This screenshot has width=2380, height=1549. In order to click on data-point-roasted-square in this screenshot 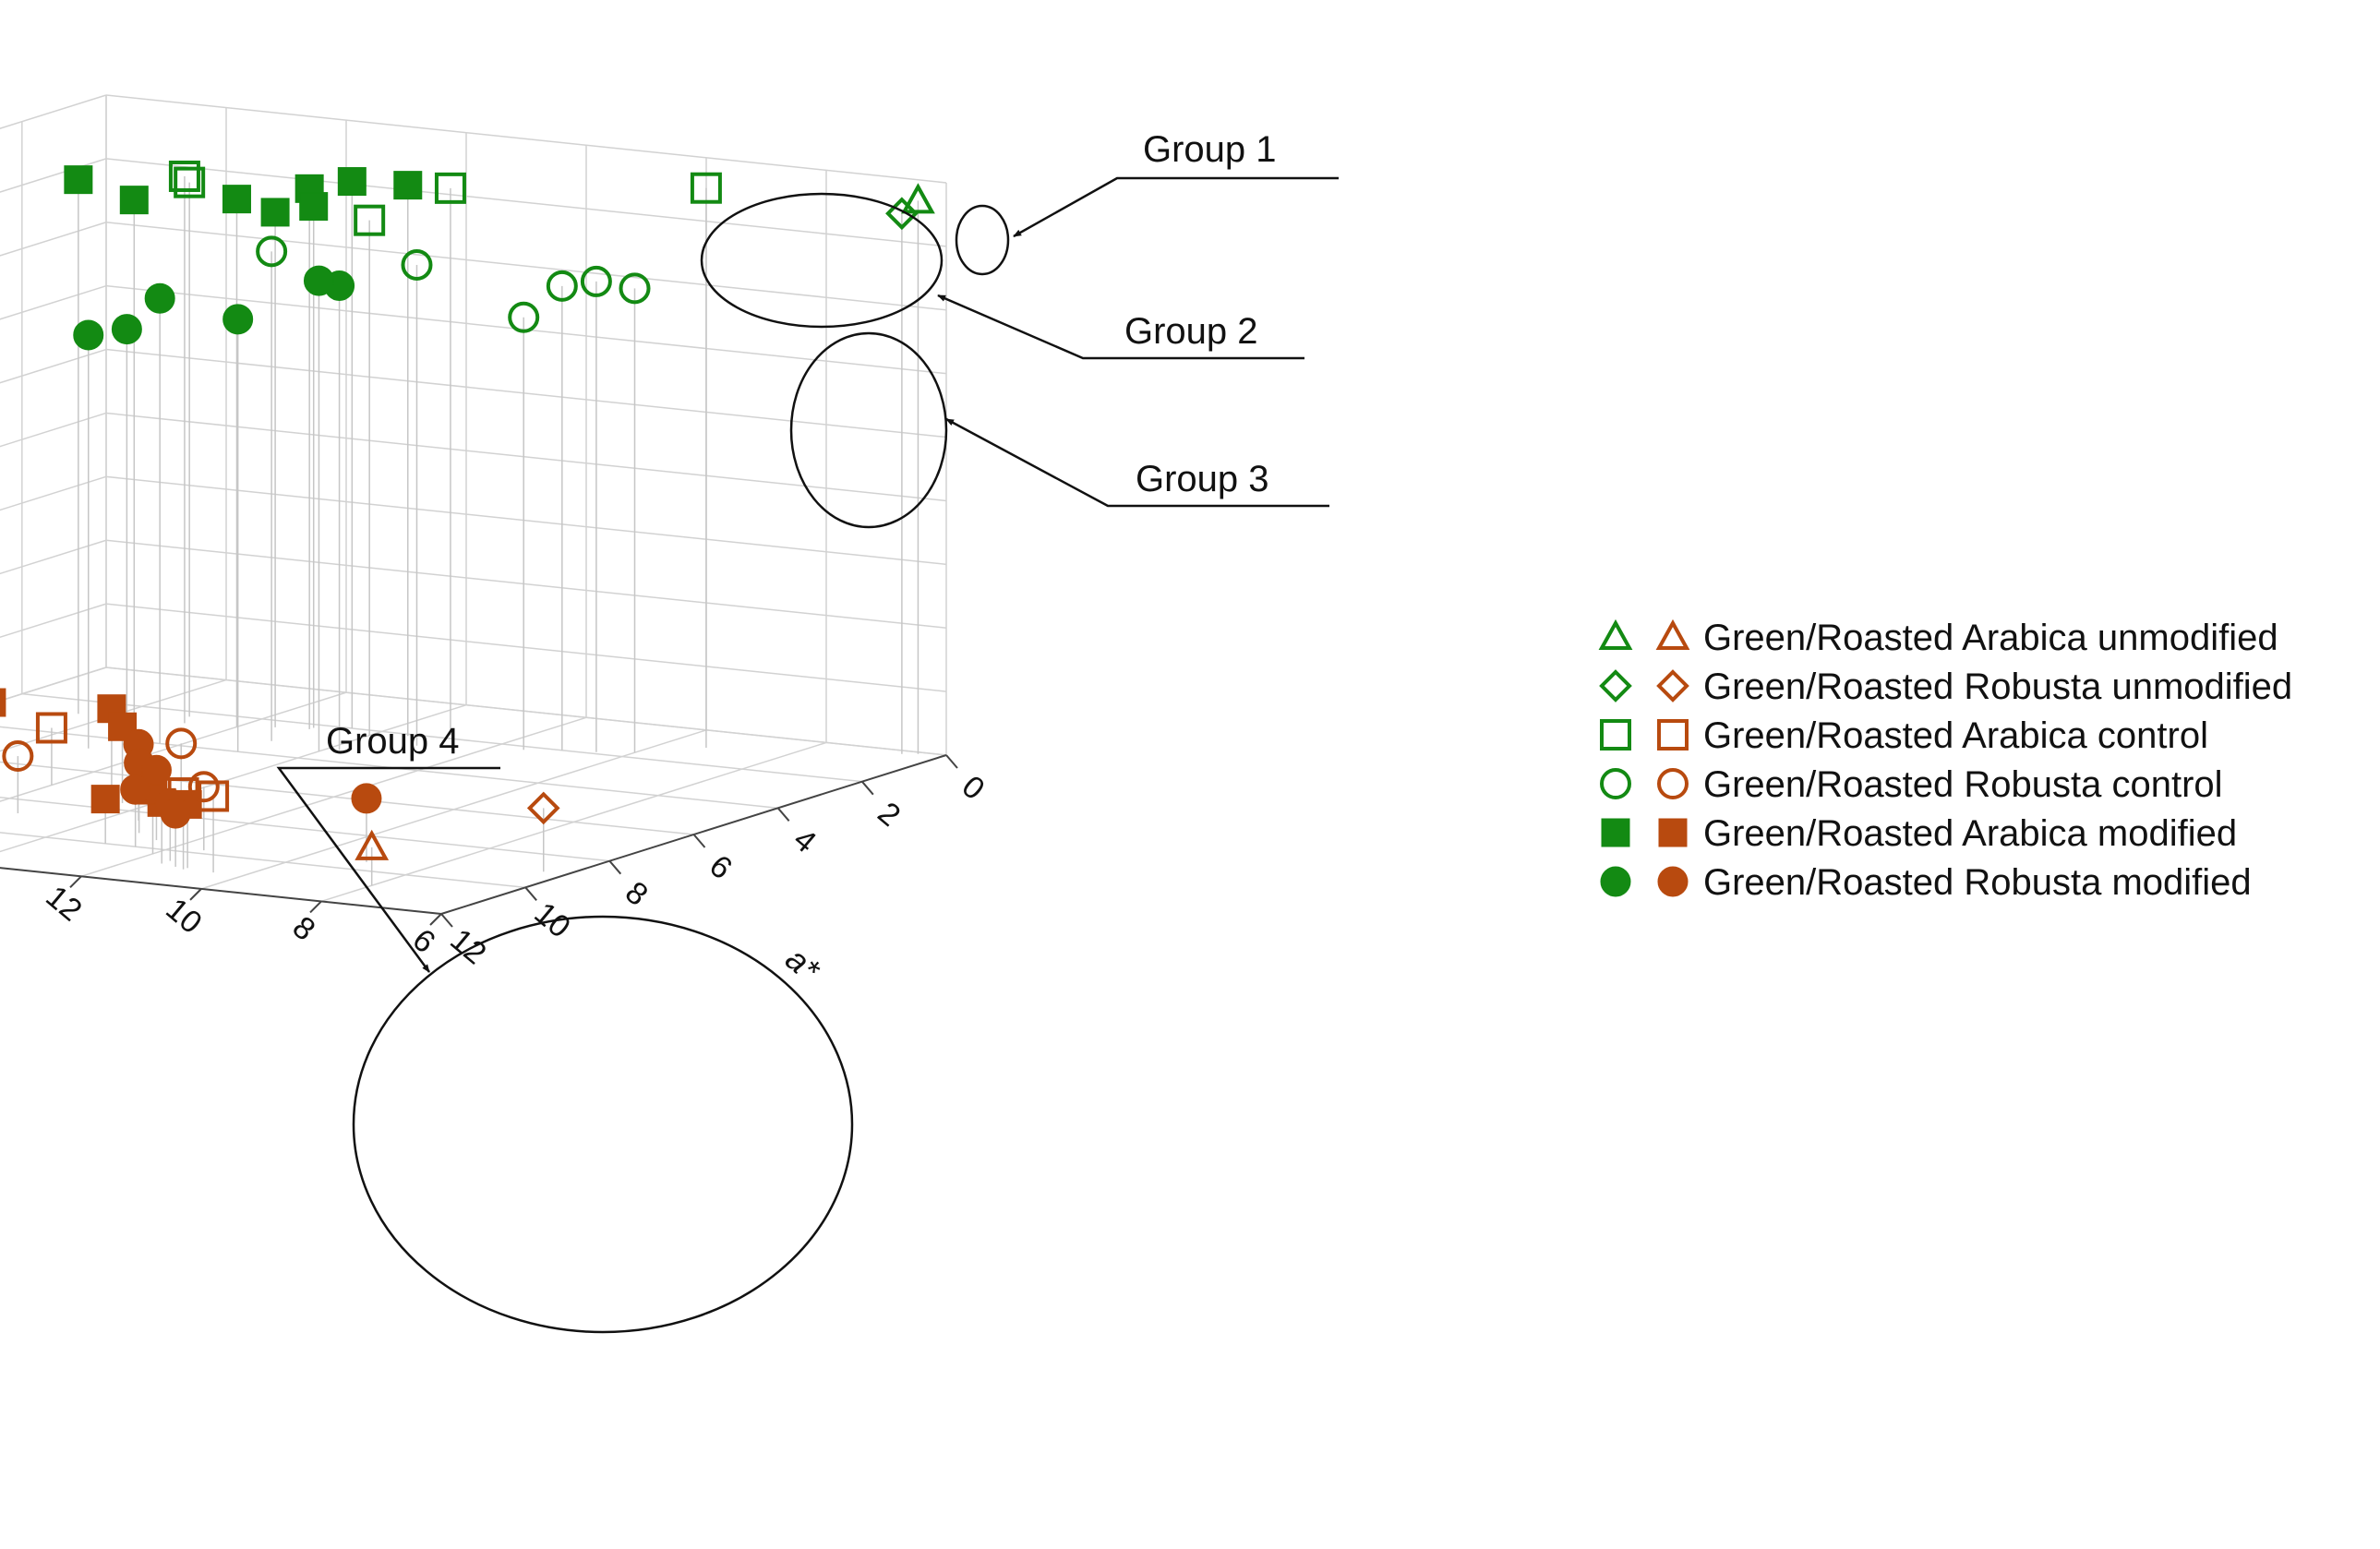, I will do `click(51, 728)`.